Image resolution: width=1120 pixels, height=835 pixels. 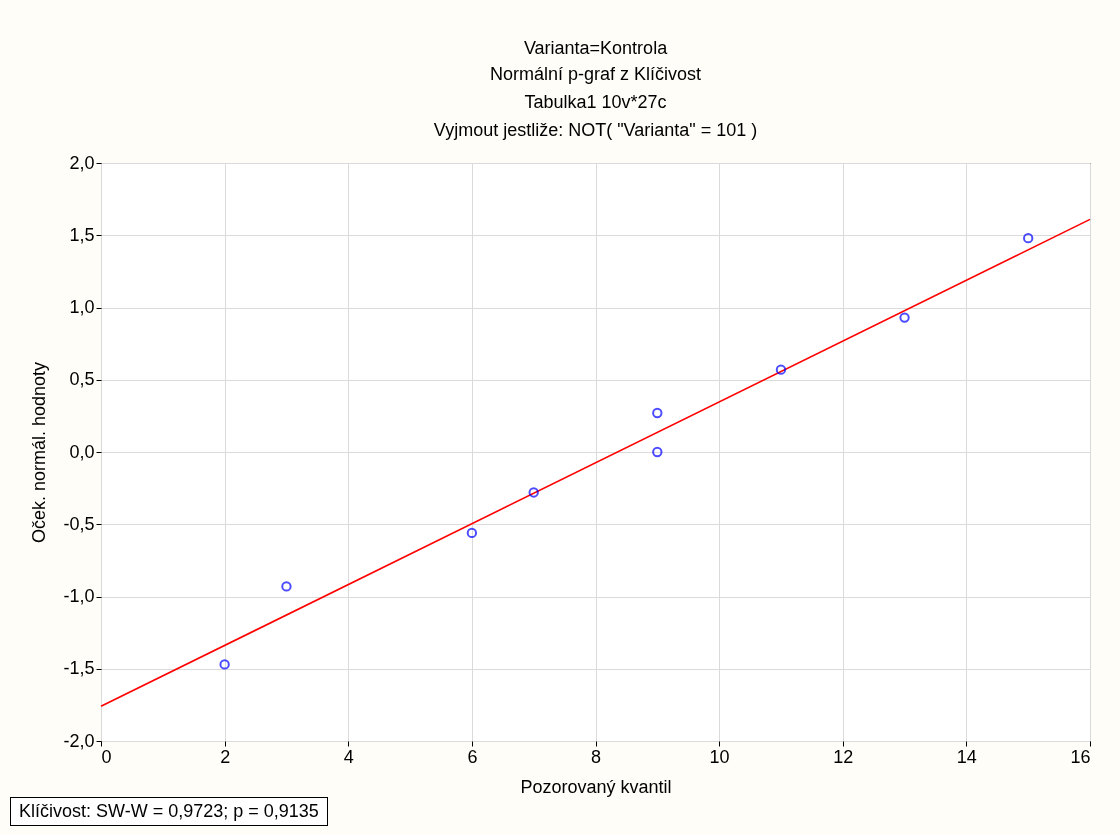 What do you see at coordinates (82, 307) in the screenshot?
I see `y-tick-label: 1,0` at bounding box center [82, 307].